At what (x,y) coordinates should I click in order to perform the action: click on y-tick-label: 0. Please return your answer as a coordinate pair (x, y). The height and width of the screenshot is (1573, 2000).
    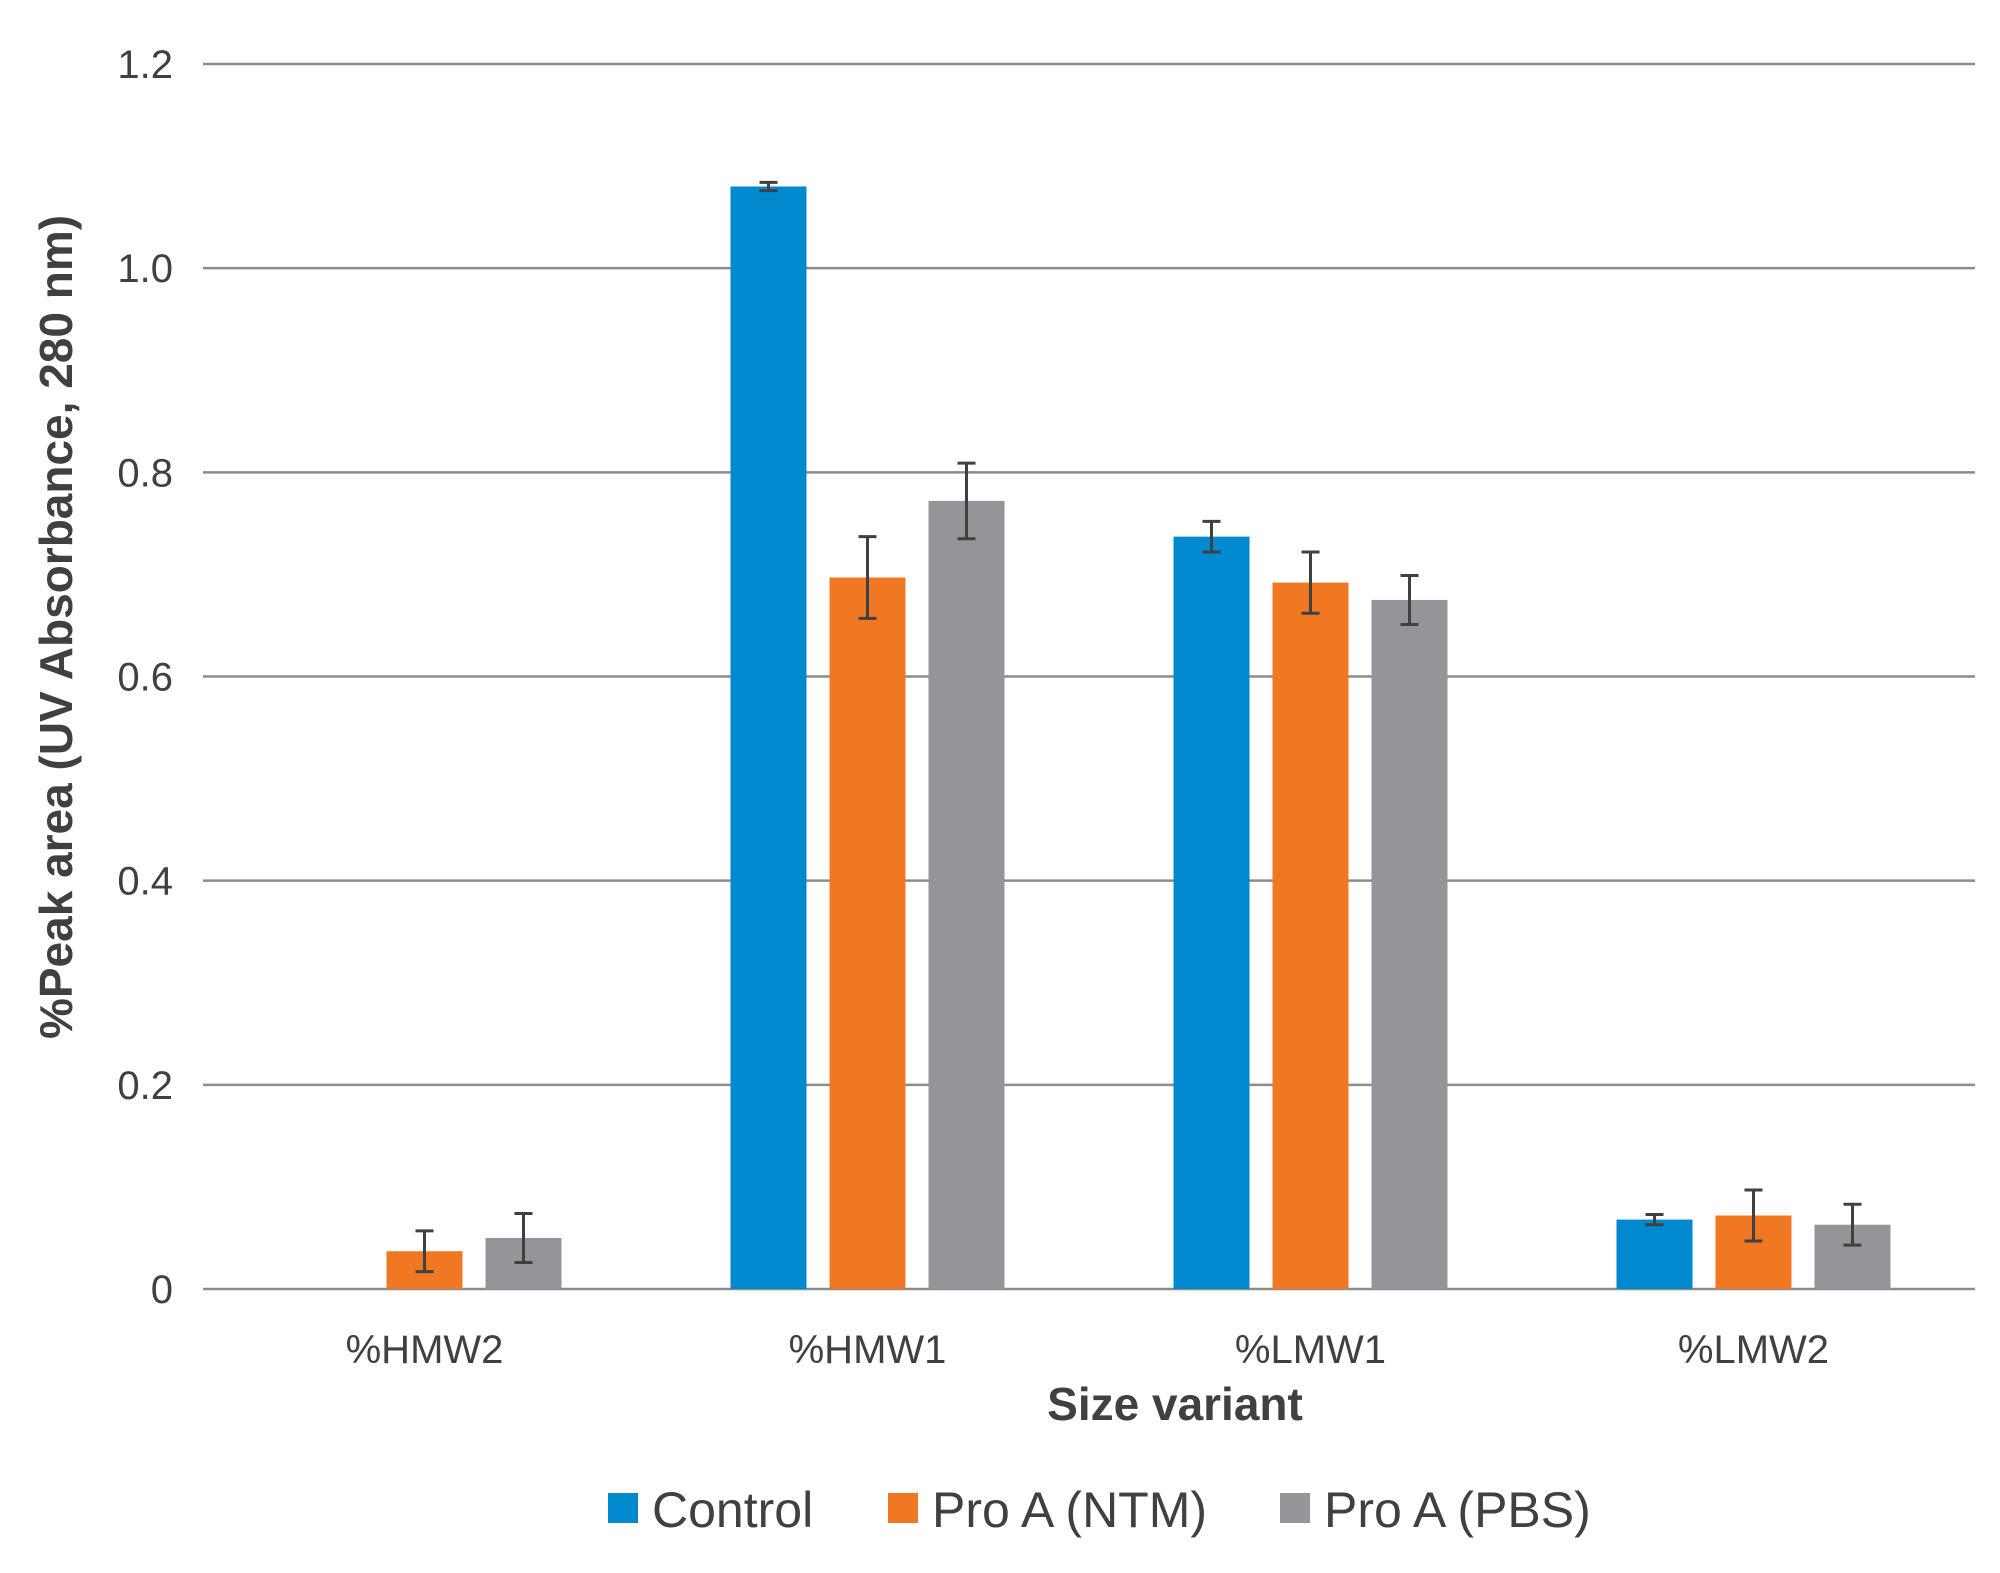
    Looking at the image, I should click on (162, 1290).